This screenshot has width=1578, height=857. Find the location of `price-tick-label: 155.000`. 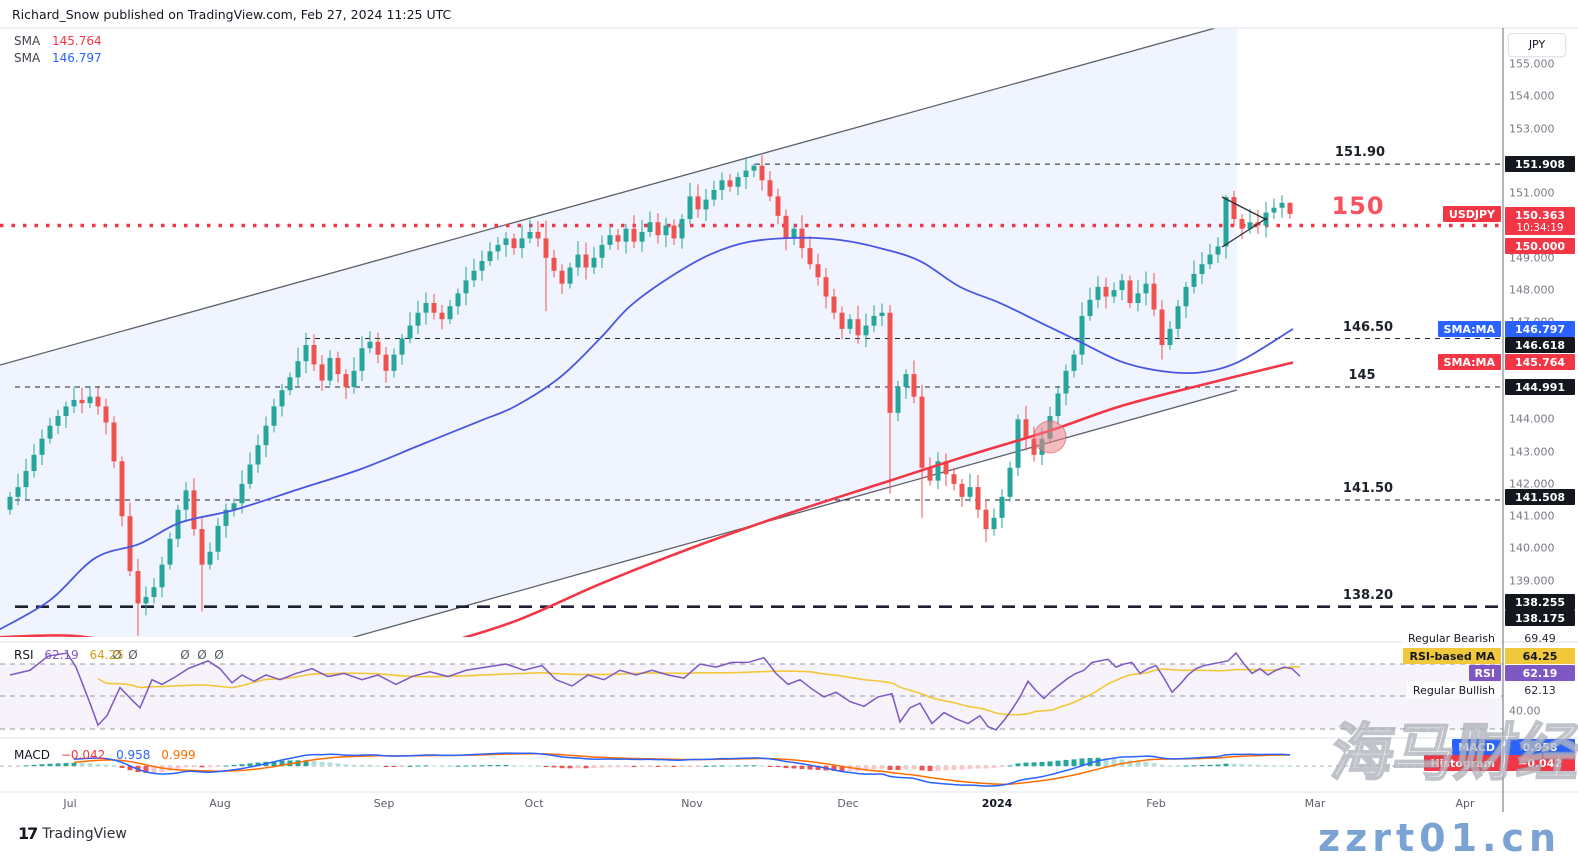

price-tick-label: 155.000 is located at coordinates (1532, 64).